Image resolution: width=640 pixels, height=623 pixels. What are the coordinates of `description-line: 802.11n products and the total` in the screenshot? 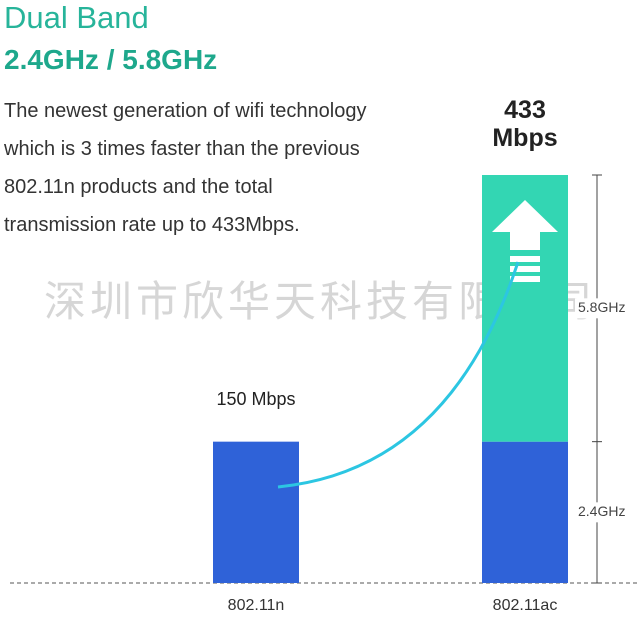 It's located at (138, 187).